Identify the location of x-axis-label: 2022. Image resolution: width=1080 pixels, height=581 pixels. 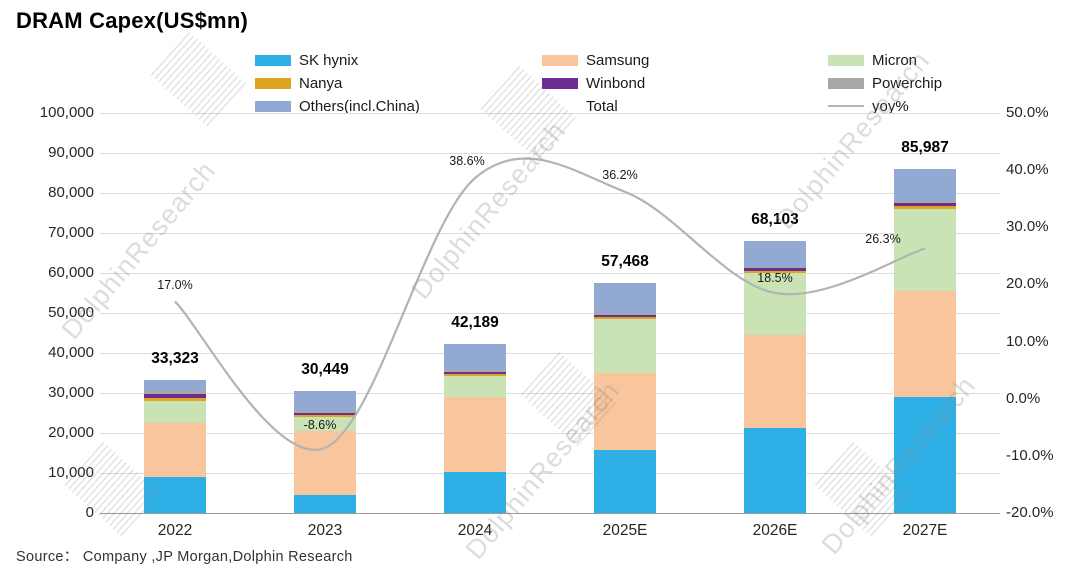
(175, 530).